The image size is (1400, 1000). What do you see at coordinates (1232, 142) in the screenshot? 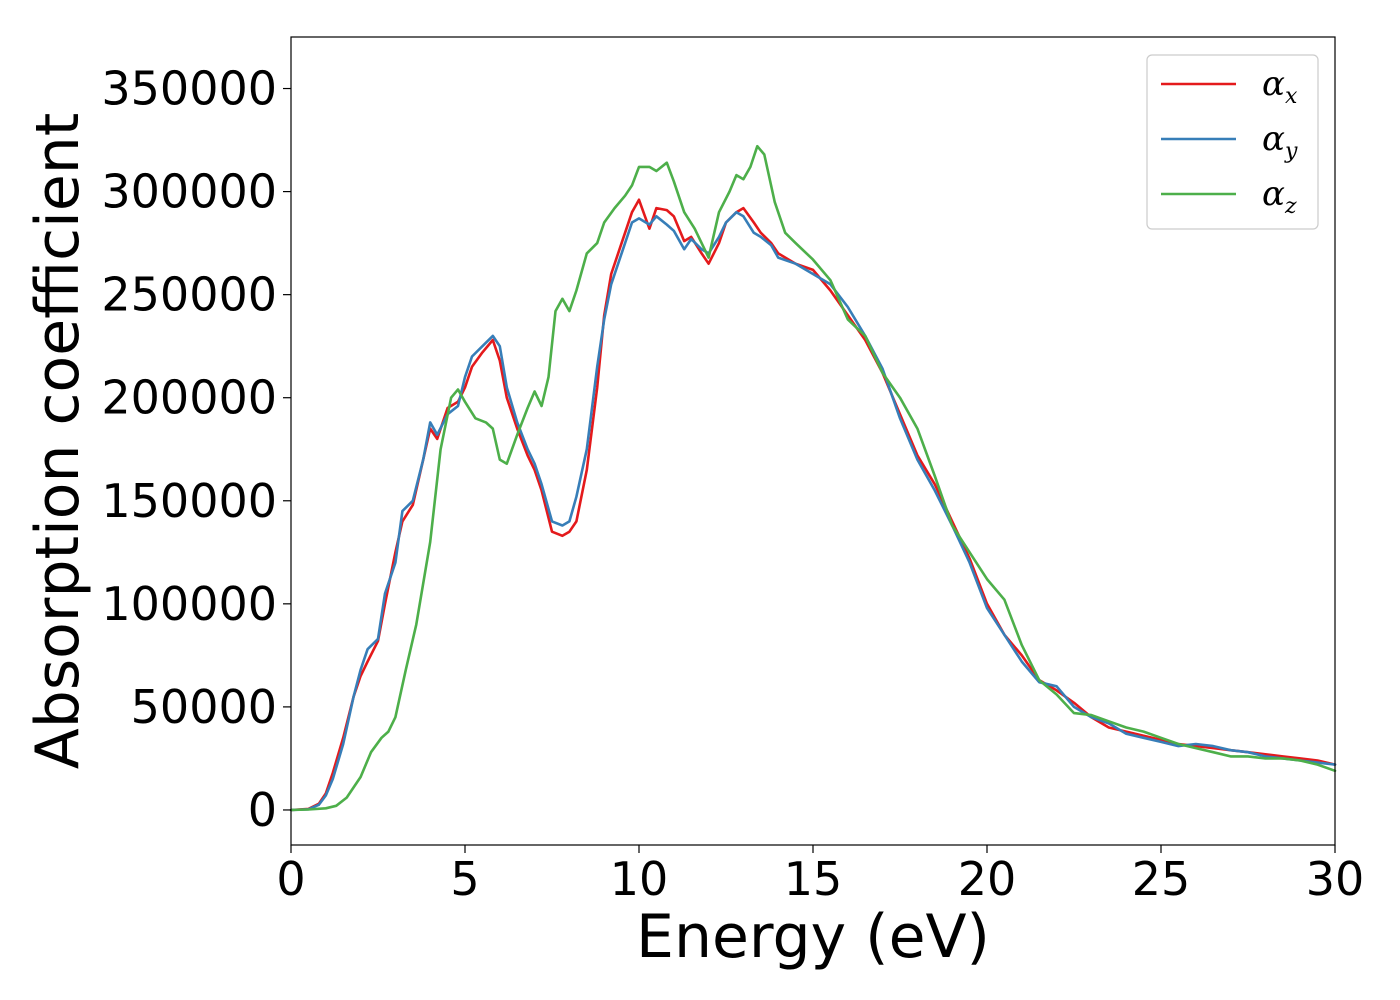
I see `legend-box` at bounding box center [1232, 142].